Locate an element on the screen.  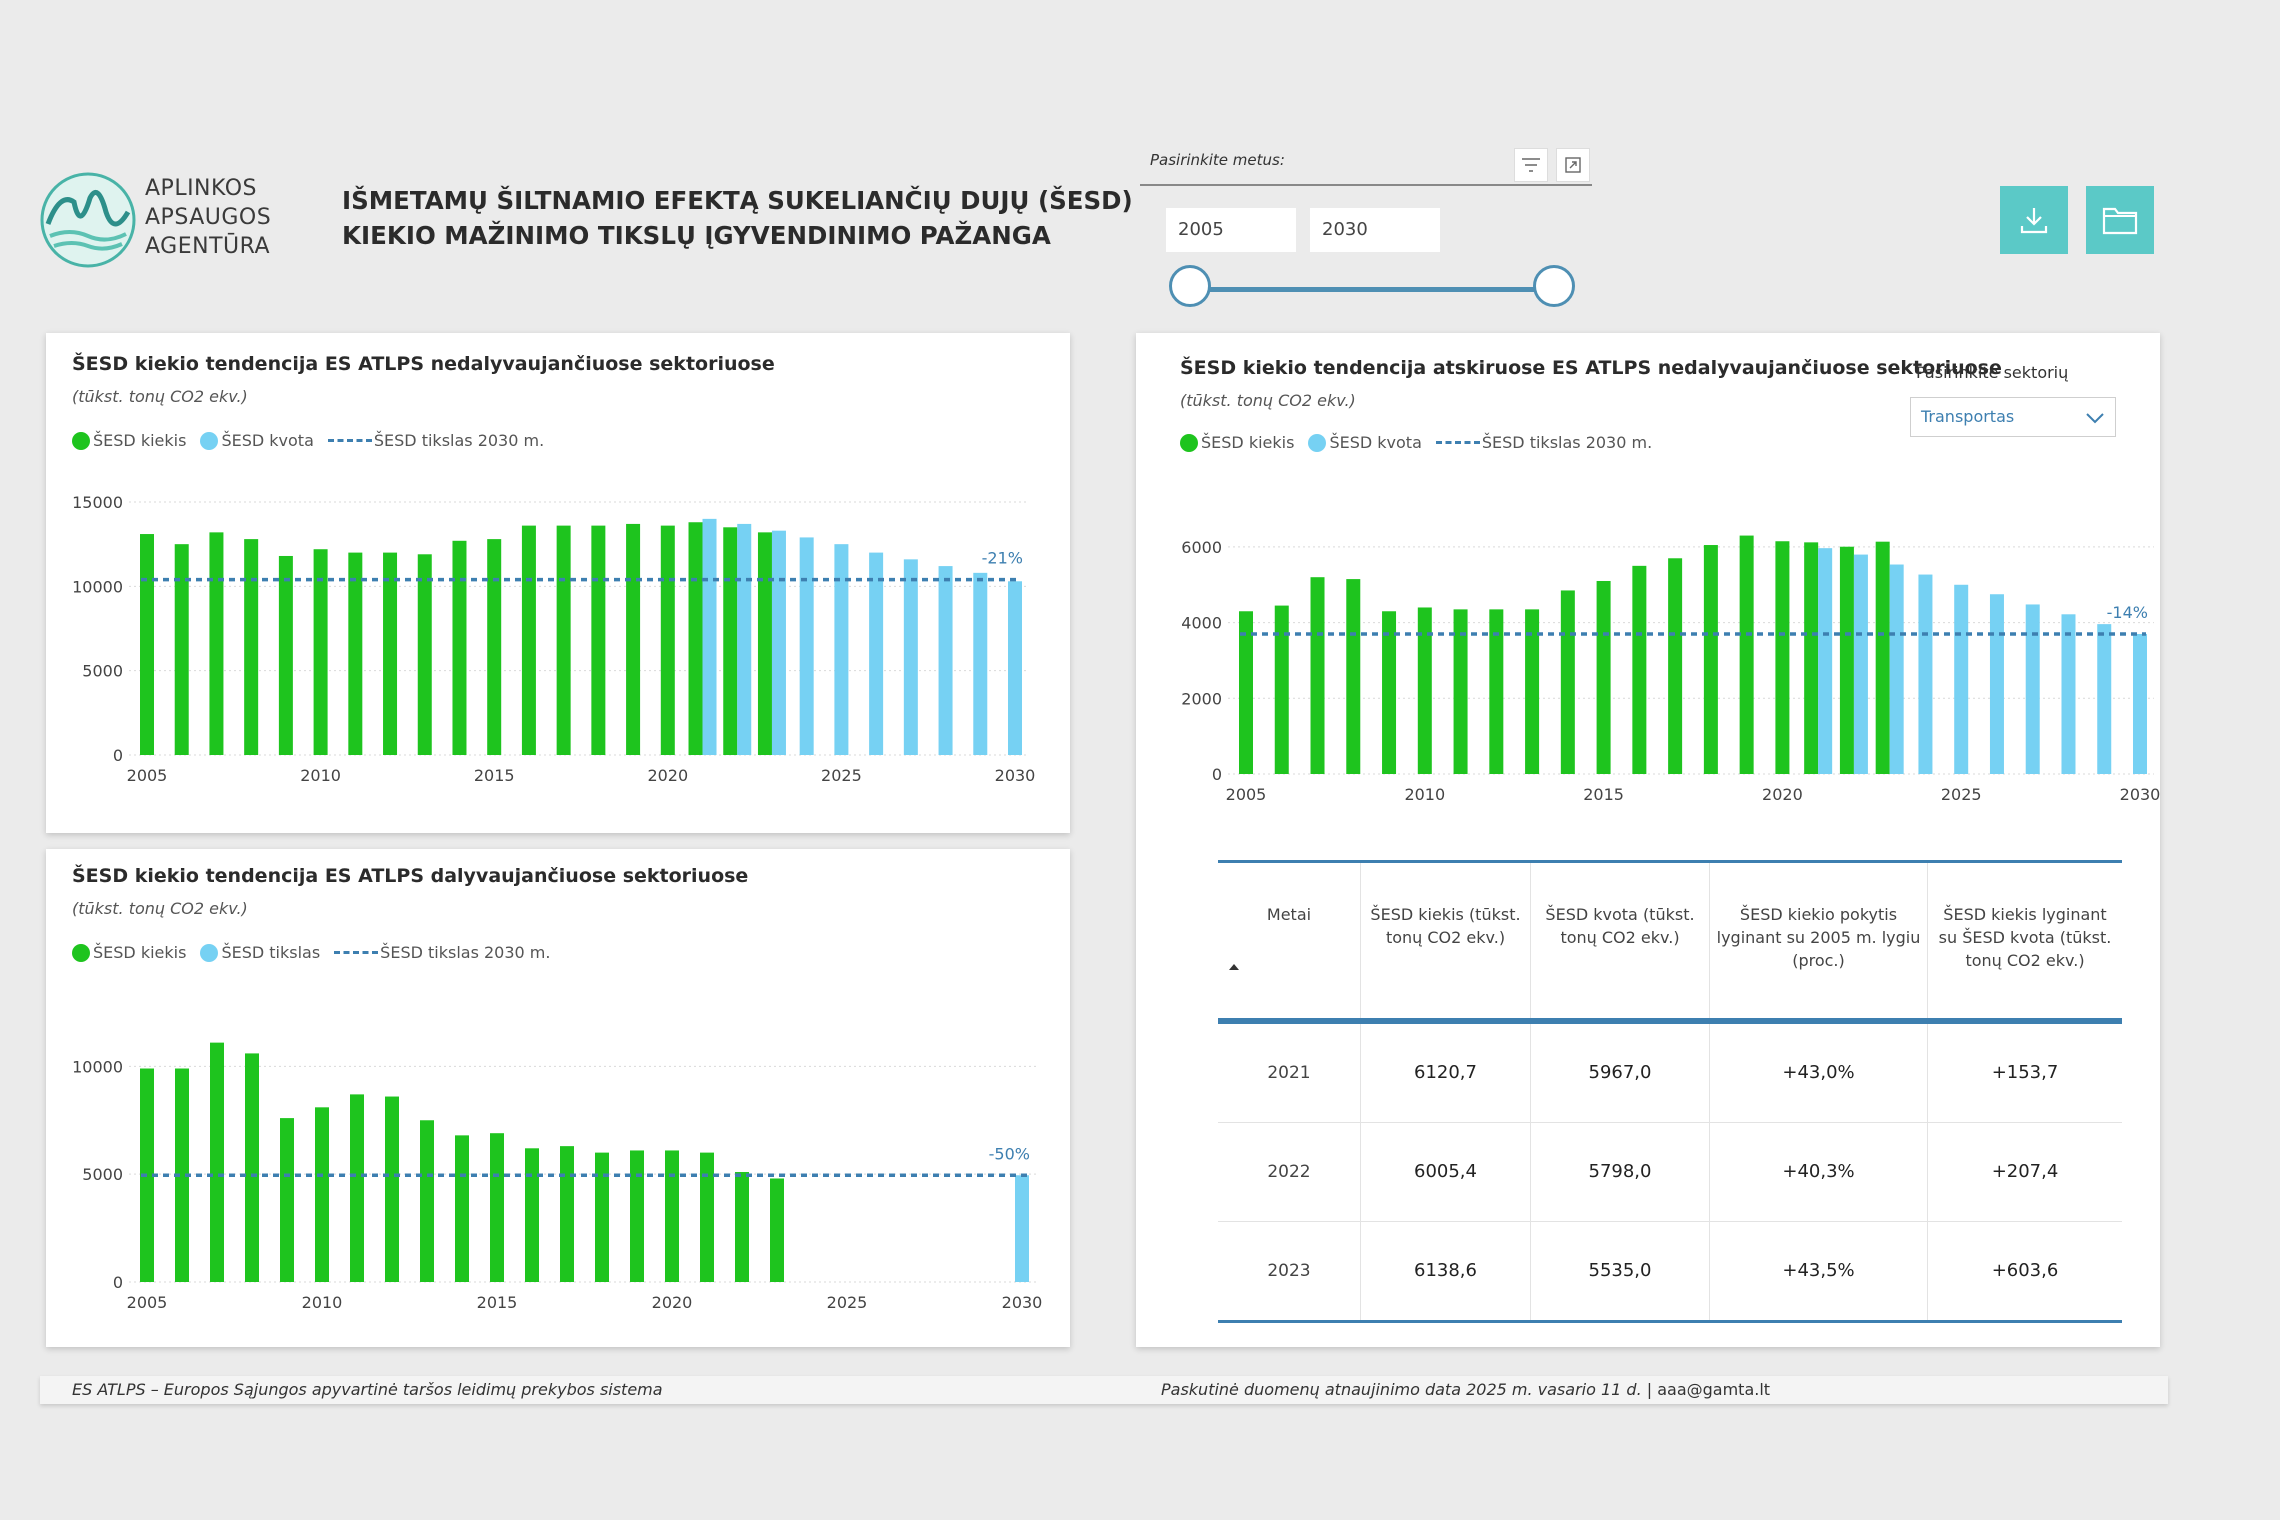
filter-icon is located at coordinates (1531, 165).